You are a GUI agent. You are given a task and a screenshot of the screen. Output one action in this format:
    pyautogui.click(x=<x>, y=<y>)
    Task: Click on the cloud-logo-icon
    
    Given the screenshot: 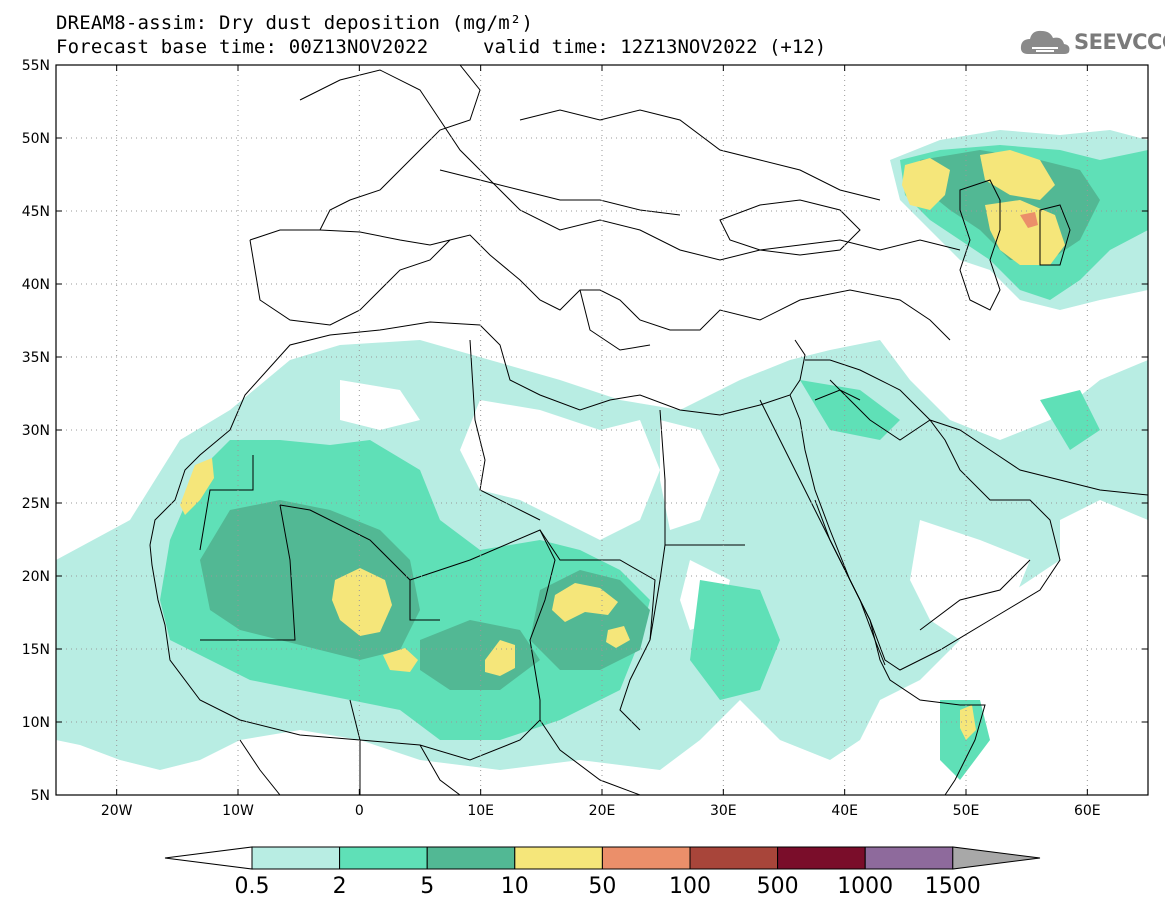 What is the action you would take?
    pyautogui.click(x=1045, y=42)
    